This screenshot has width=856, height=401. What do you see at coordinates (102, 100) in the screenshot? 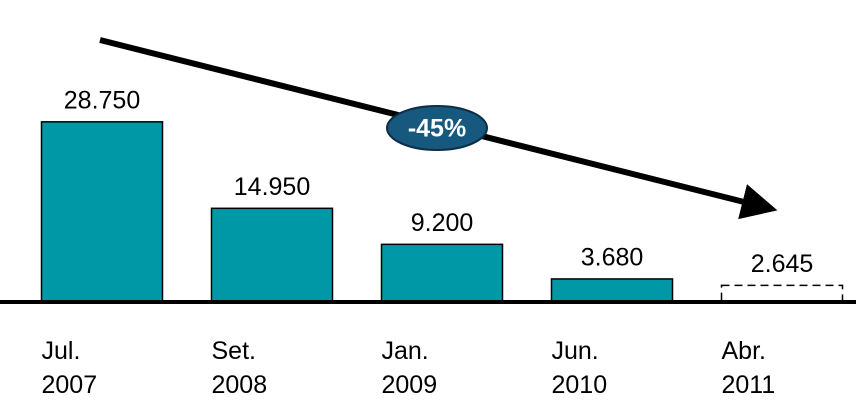
I see `value-label: 28.750` at bounding box center [102, 100].